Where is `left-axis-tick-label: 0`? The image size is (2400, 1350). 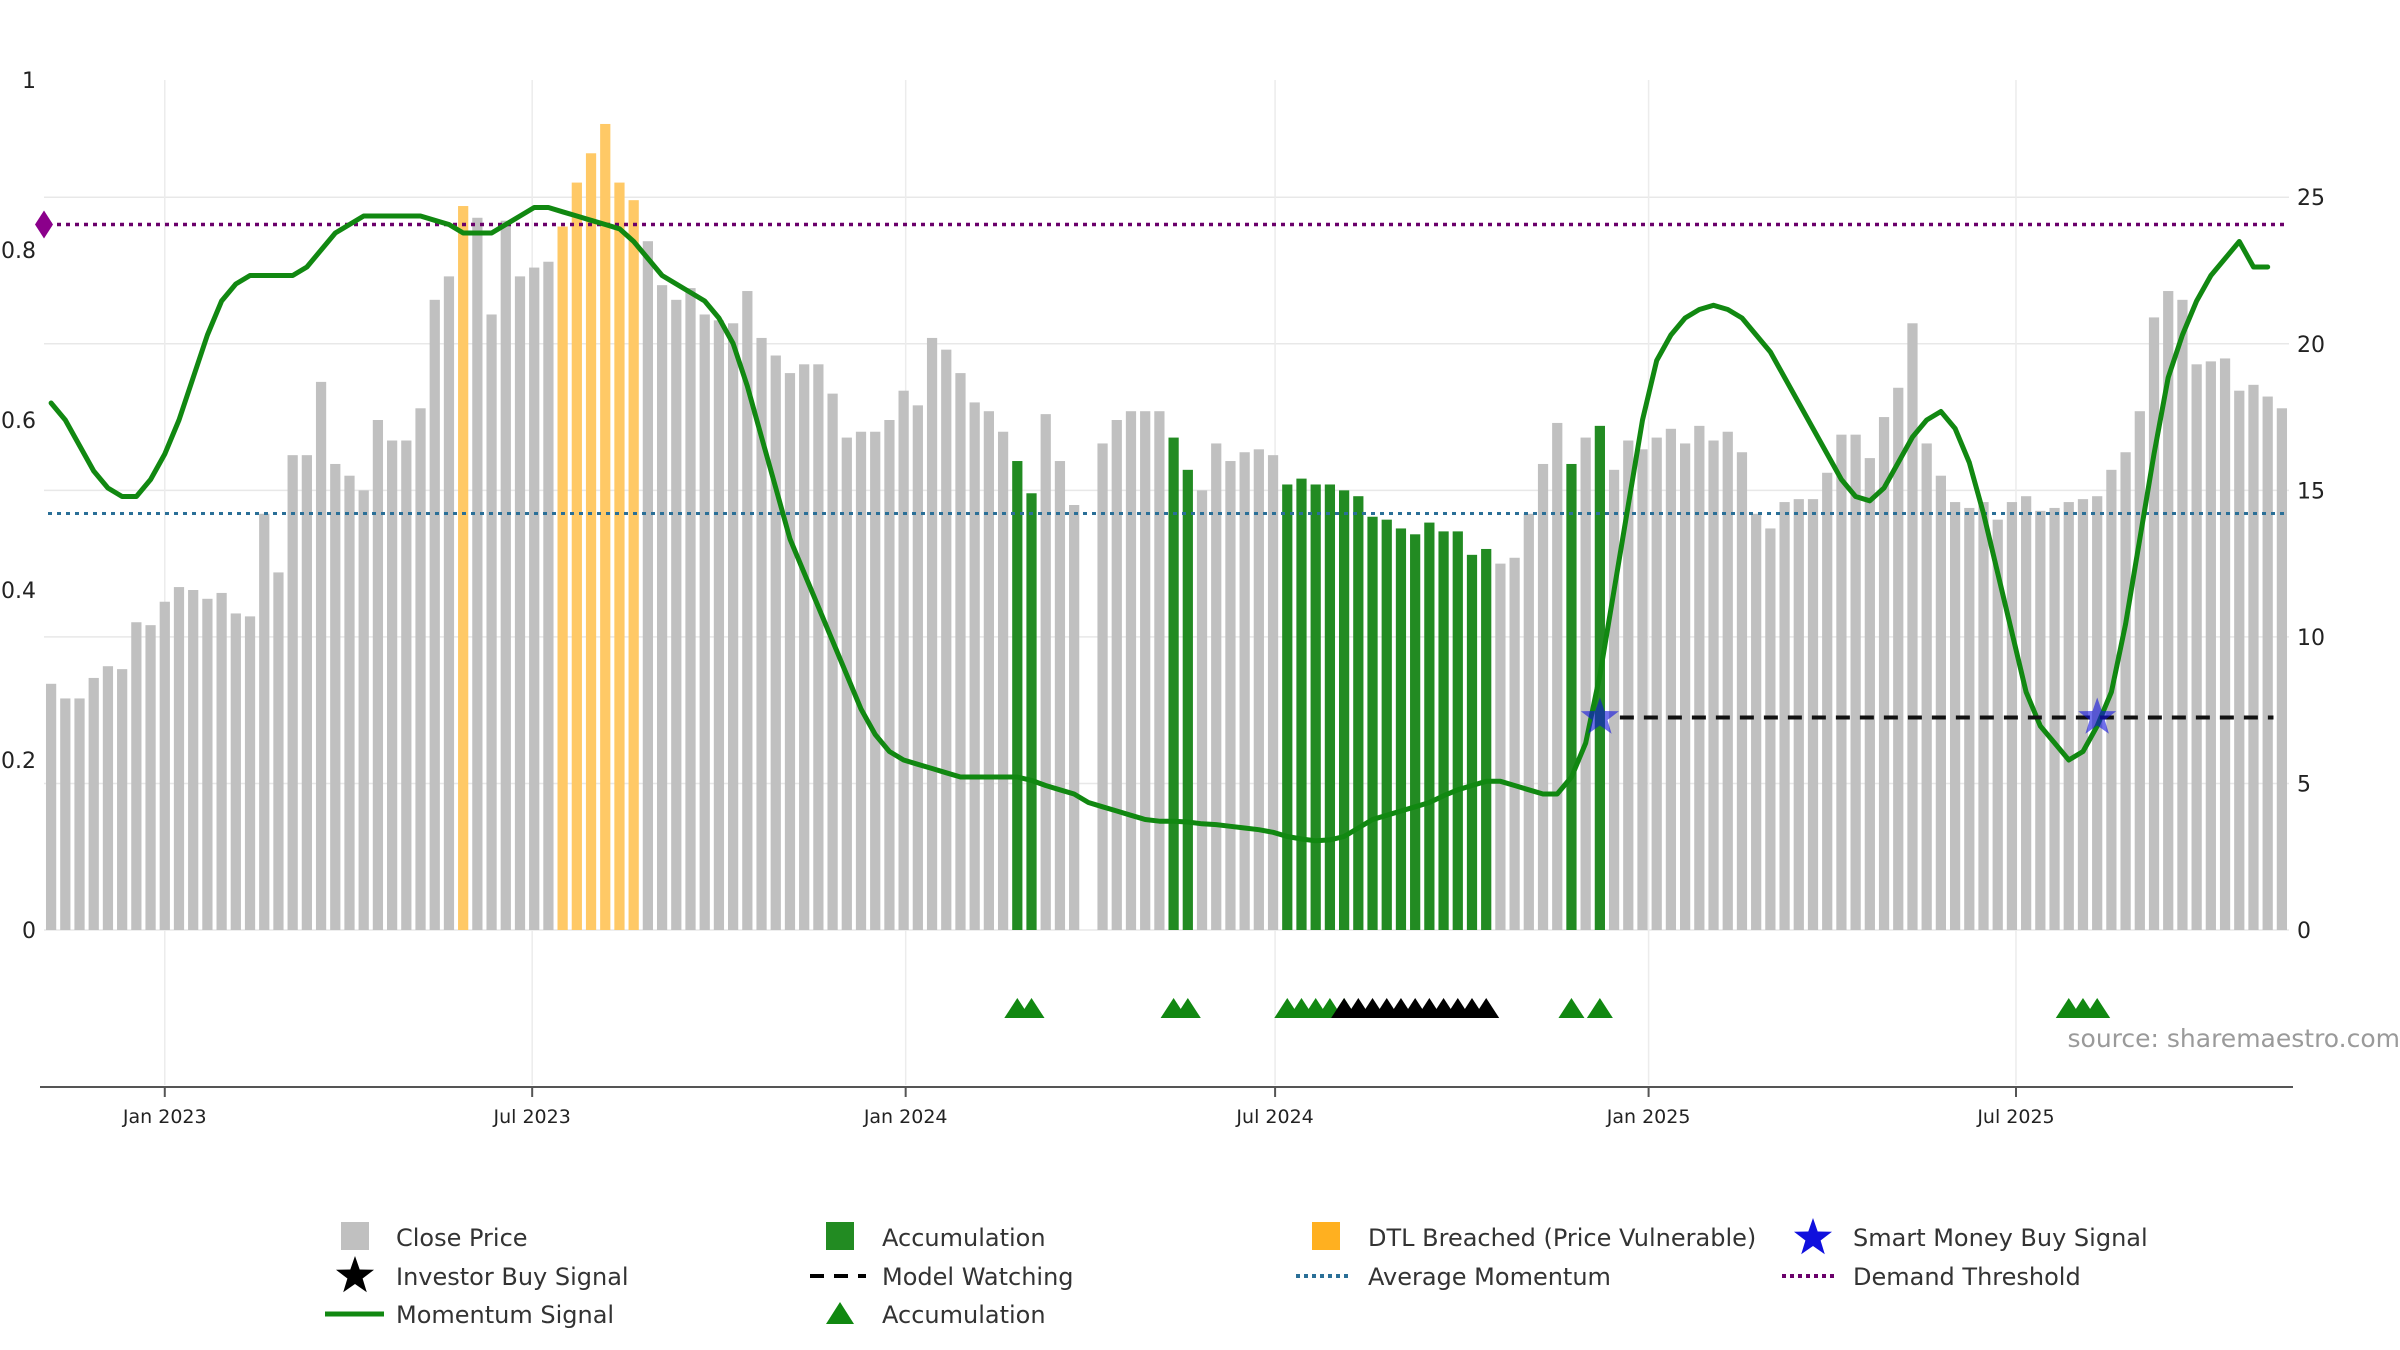 left-axis-tick-label: 0 is located at coordinates (29, 931).